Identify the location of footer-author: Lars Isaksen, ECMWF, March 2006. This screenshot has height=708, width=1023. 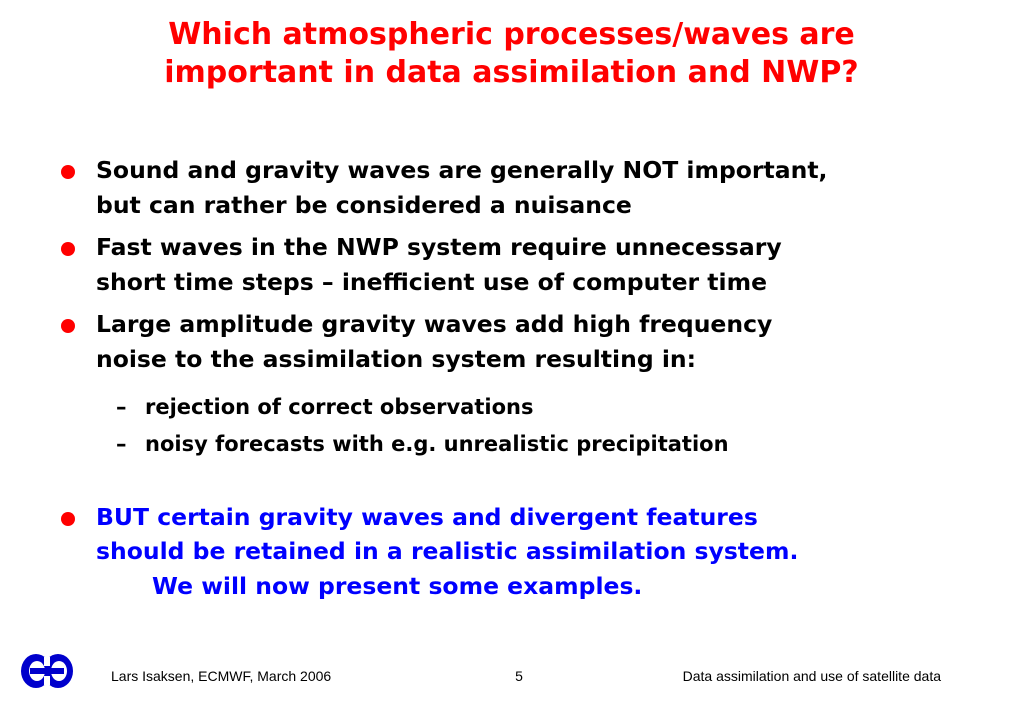
(221, 676).